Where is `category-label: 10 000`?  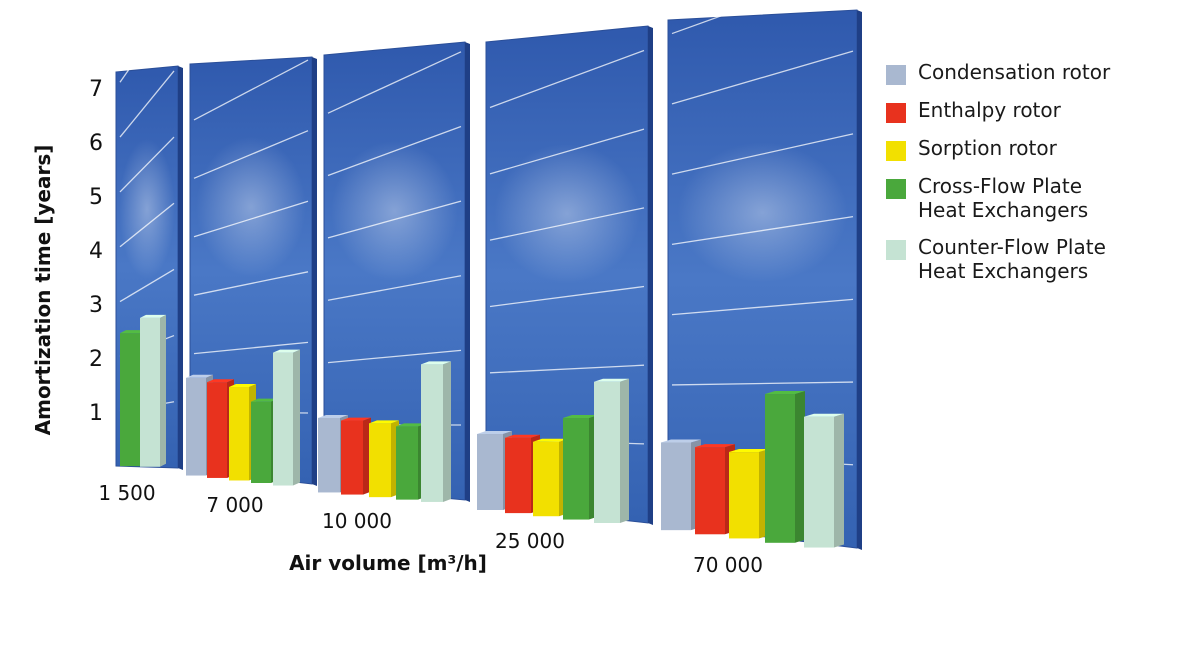 category-label: 10 000 is located at coordinates (357, 521).